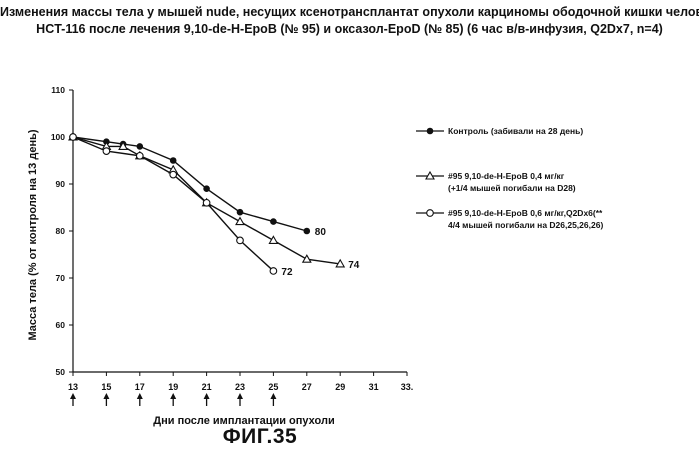  What do you see at coordinates (287, 272) in the screenshot?
I see `end-value-label: 72` at bounding box center [287, 272].